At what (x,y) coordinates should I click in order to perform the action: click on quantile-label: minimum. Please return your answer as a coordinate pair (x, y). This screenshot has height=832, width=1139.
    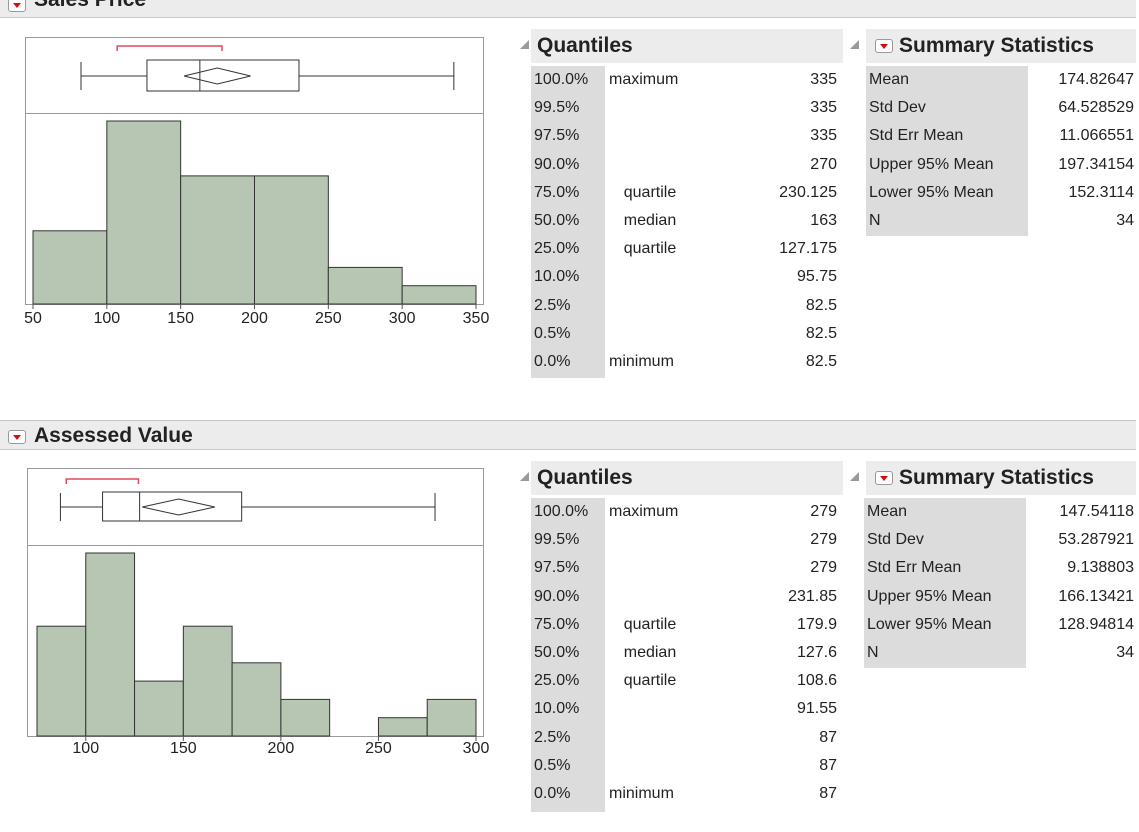
    Looking at the image, I should click on (641, 793).